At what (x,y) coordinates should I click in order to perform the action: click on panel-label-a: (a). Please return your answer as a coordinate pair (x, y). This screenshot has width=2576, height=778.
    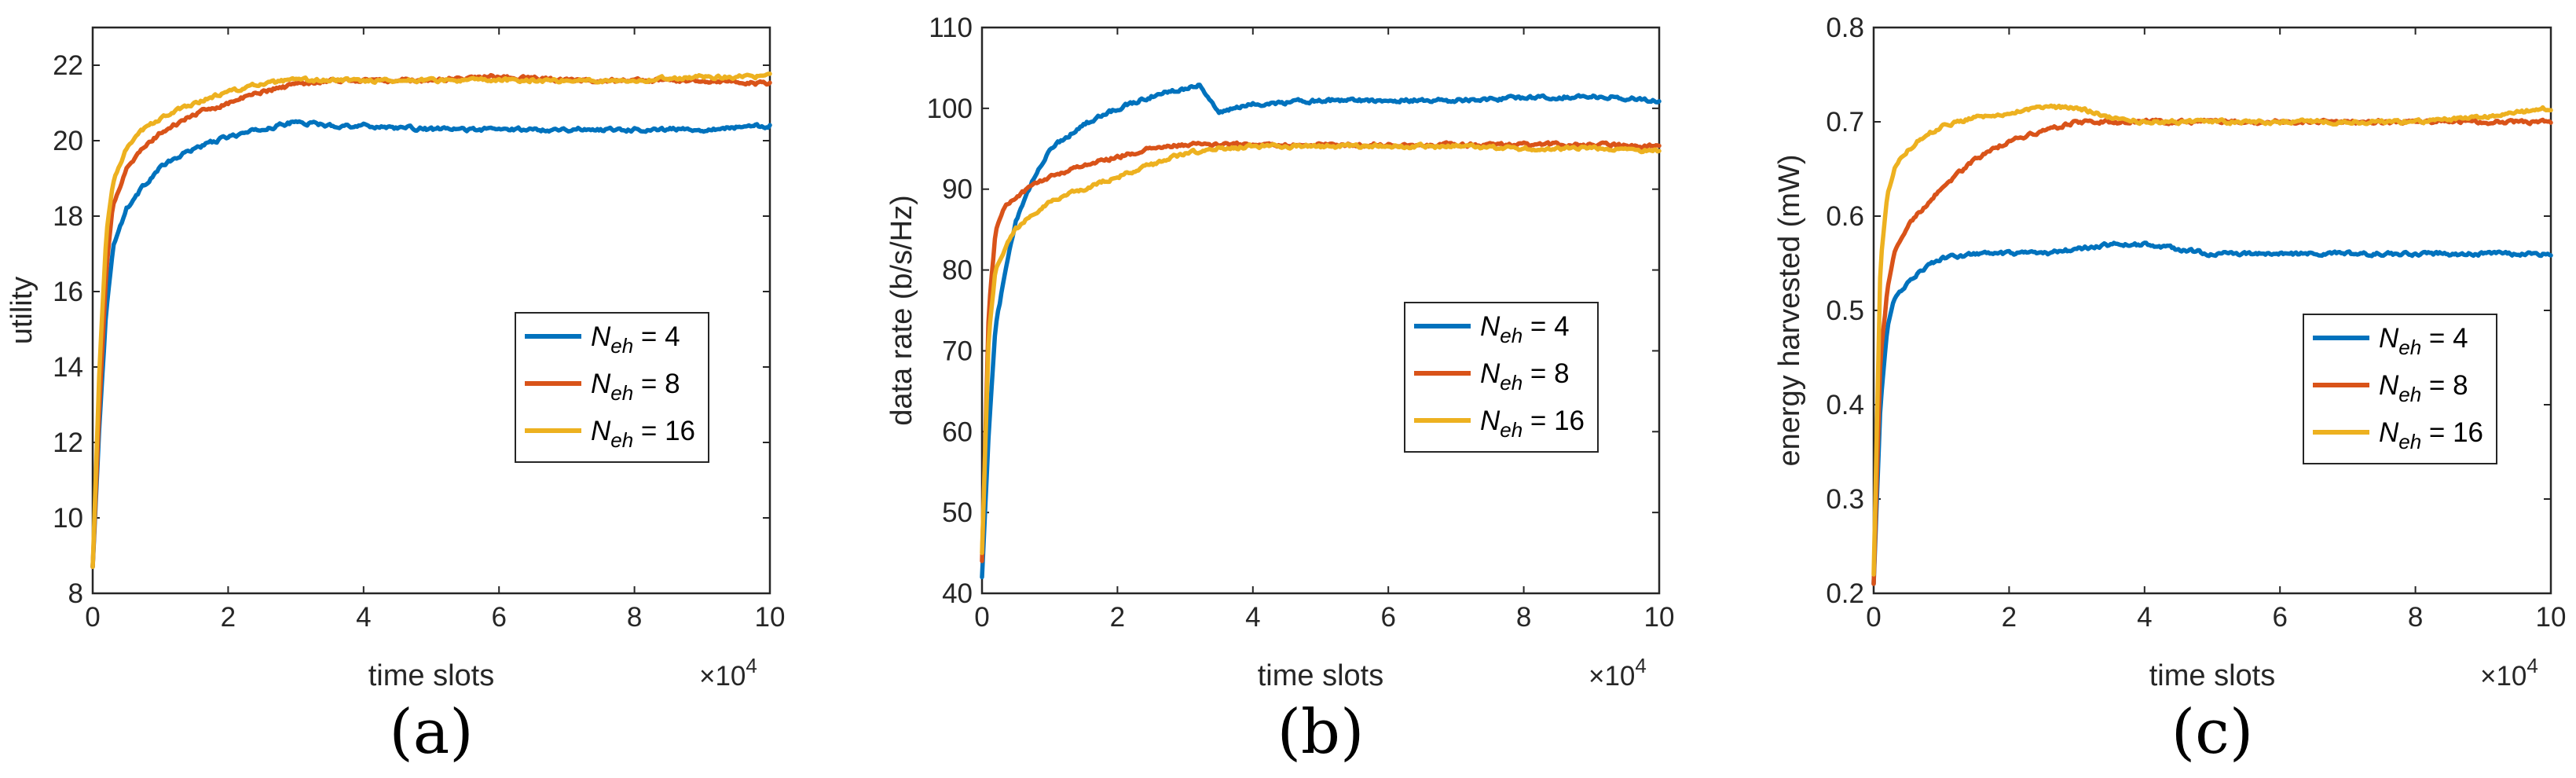
    Looking at the image, I should click on (431, 732).